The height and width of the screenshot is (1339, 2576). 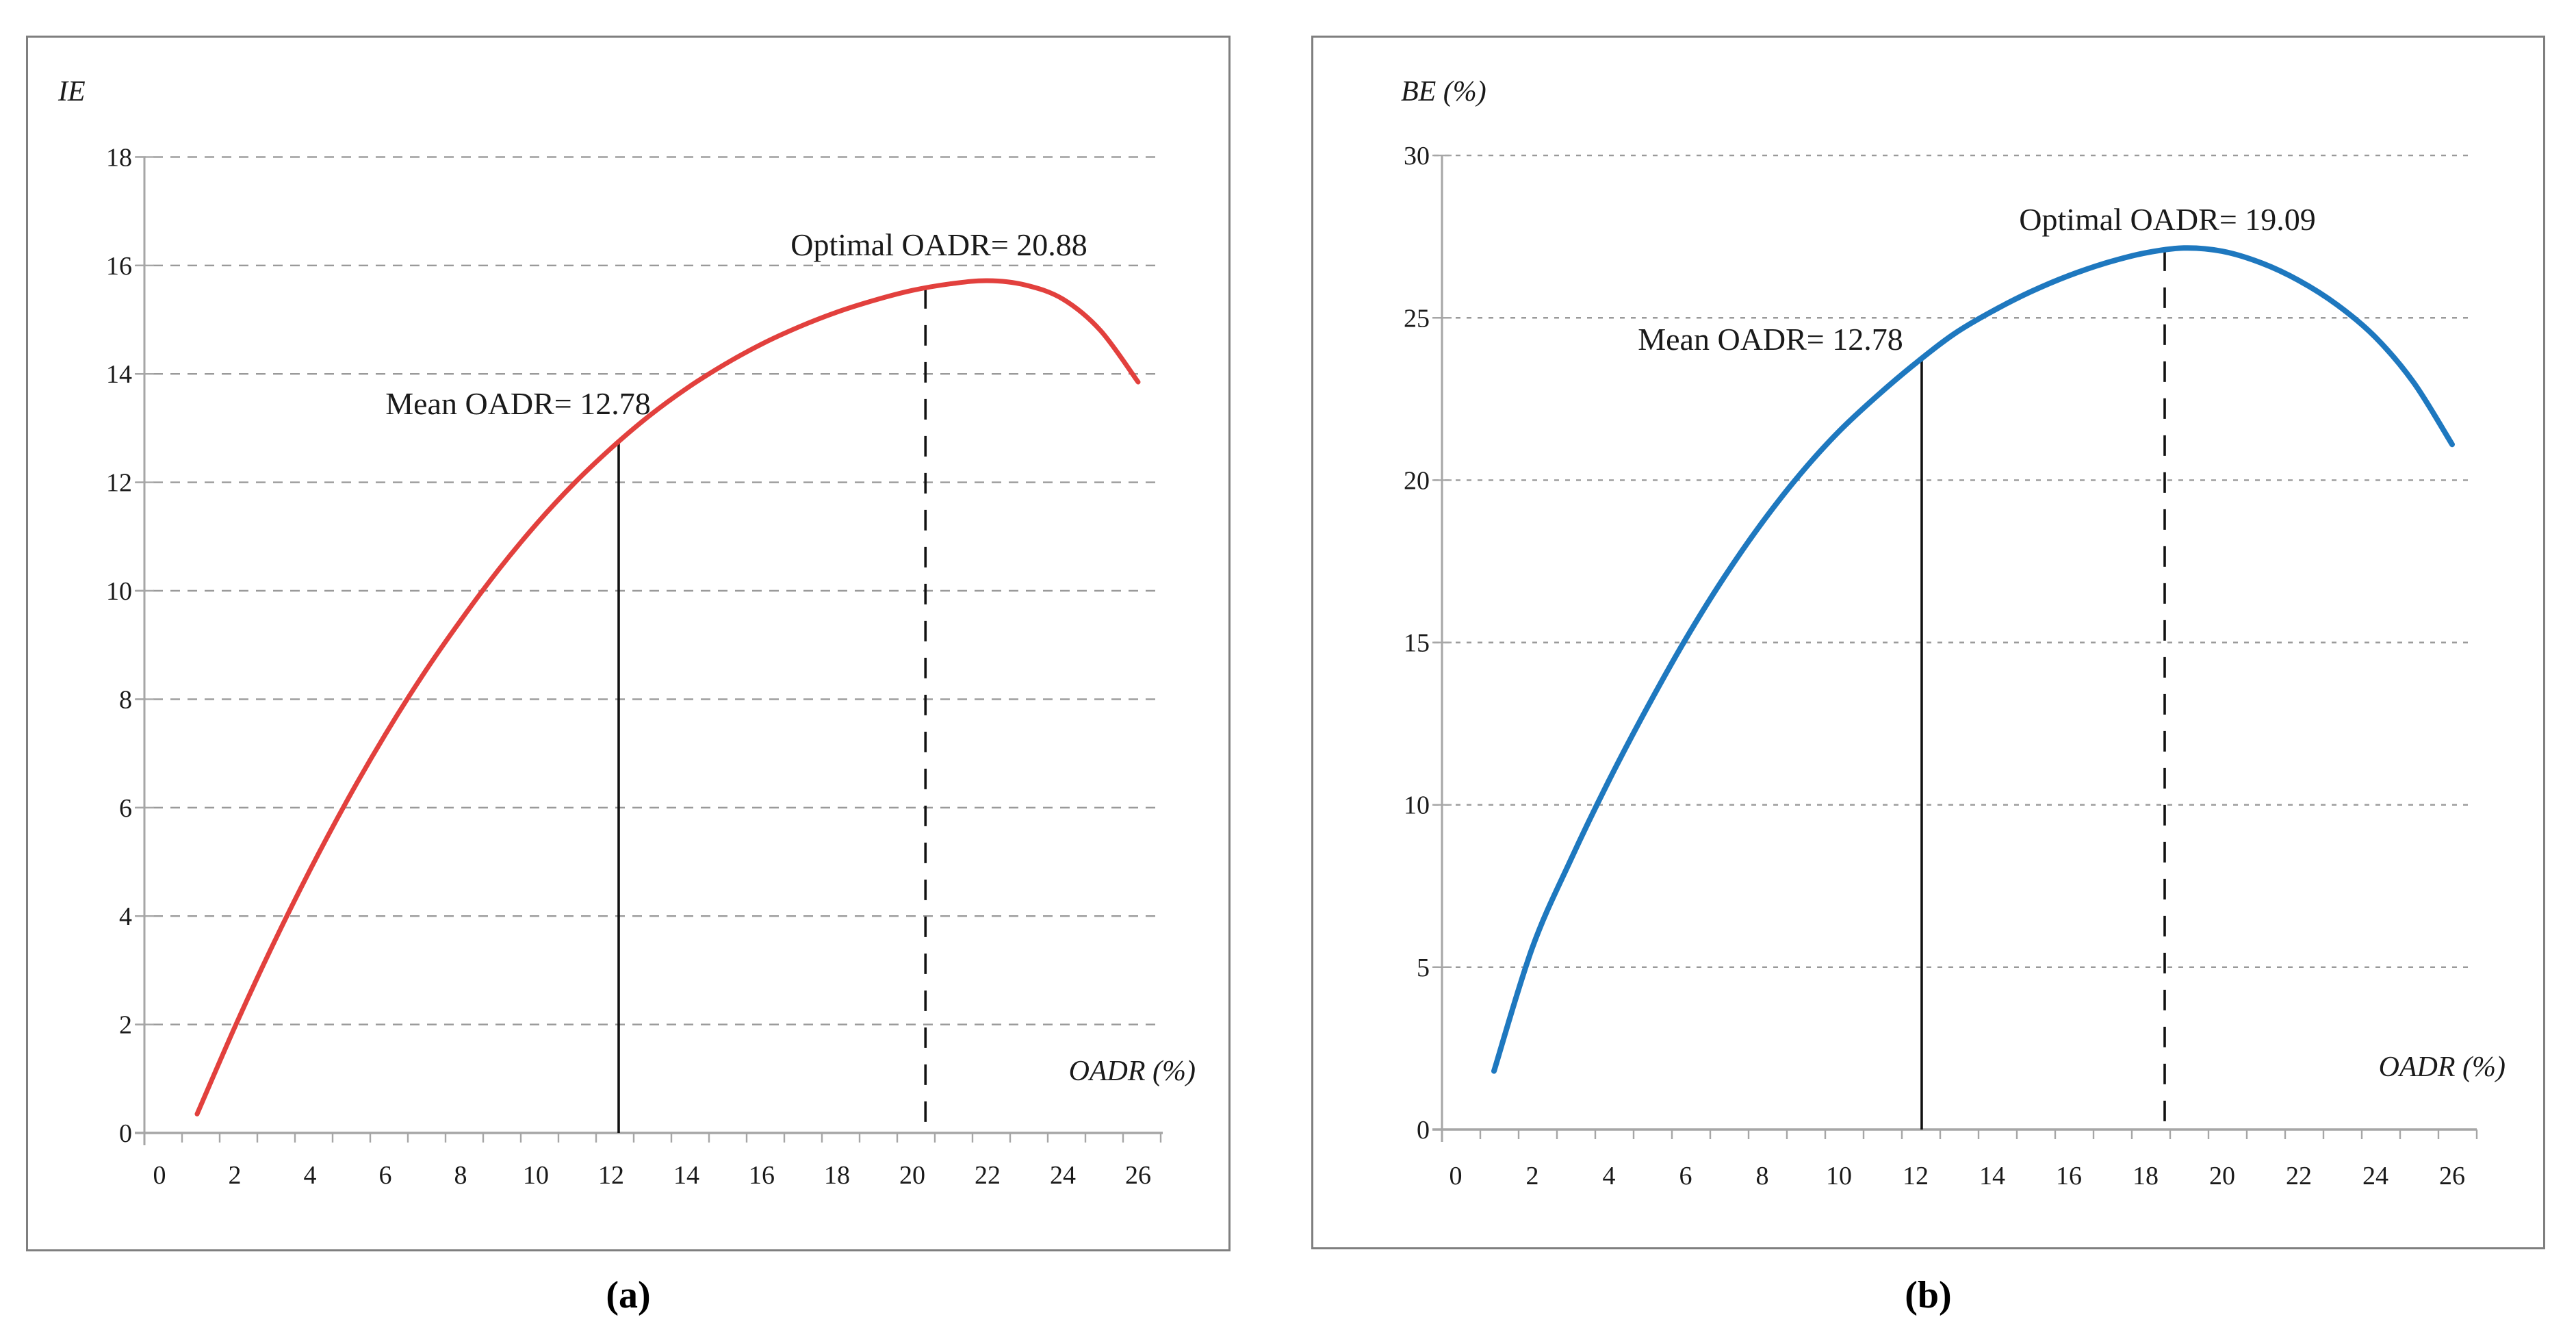 I want to click on y-tick-label-30: 30, so click(x=1417, y=156).